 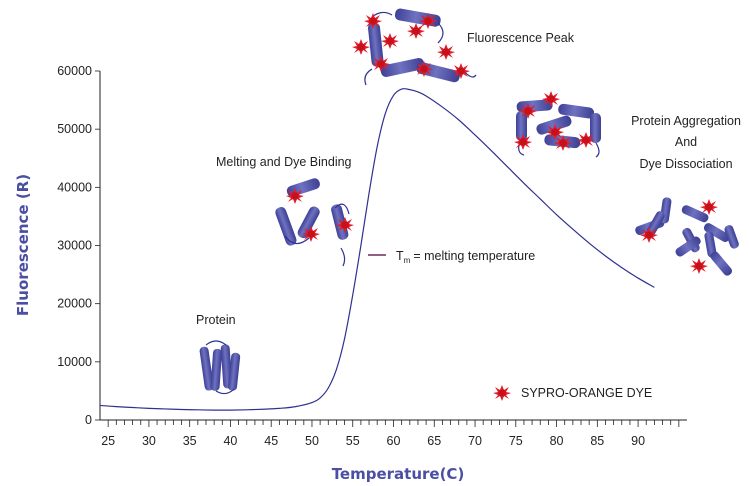 I want to click on y-tick-label: 20000, so click(x=74, y=304).